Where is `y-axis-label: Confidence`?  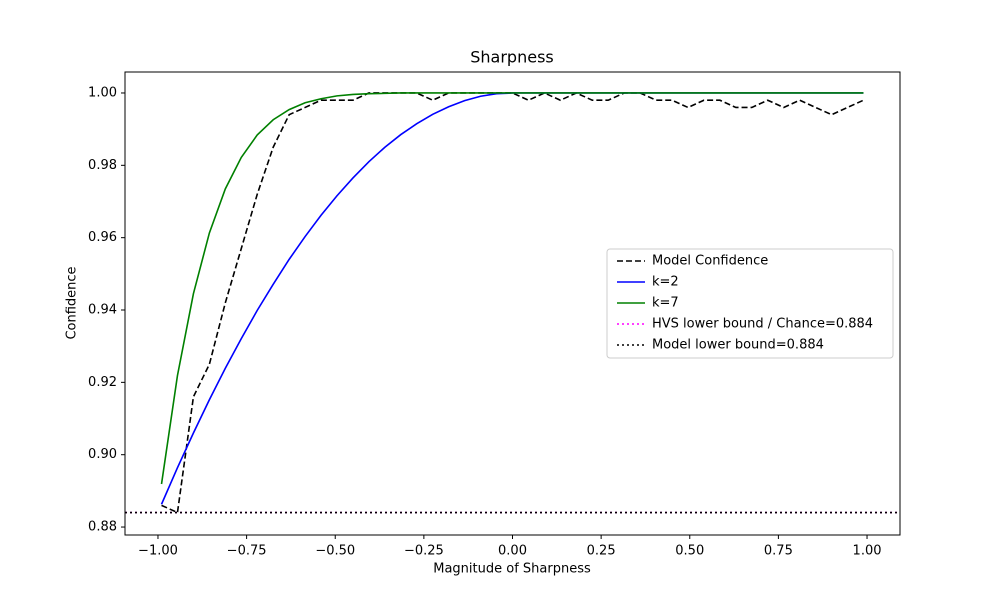 y-axis-label: Confidence is located at coordinates (72, 302).